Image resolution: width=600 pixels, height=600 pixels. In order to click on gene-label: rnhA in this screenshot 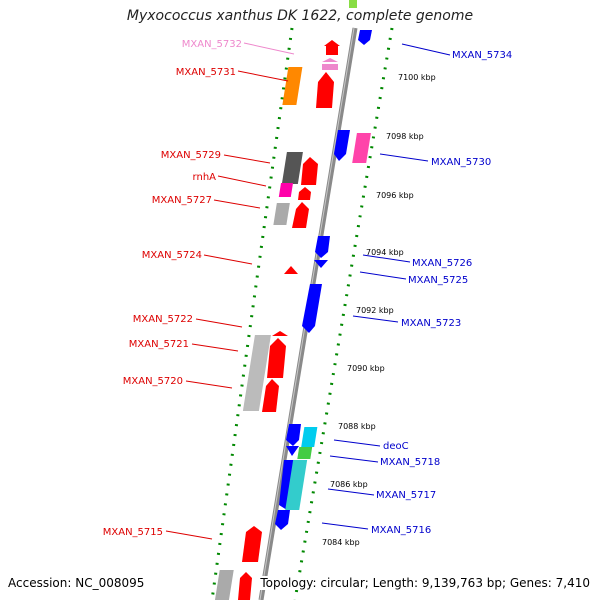, I will do `click(205, 177)`.